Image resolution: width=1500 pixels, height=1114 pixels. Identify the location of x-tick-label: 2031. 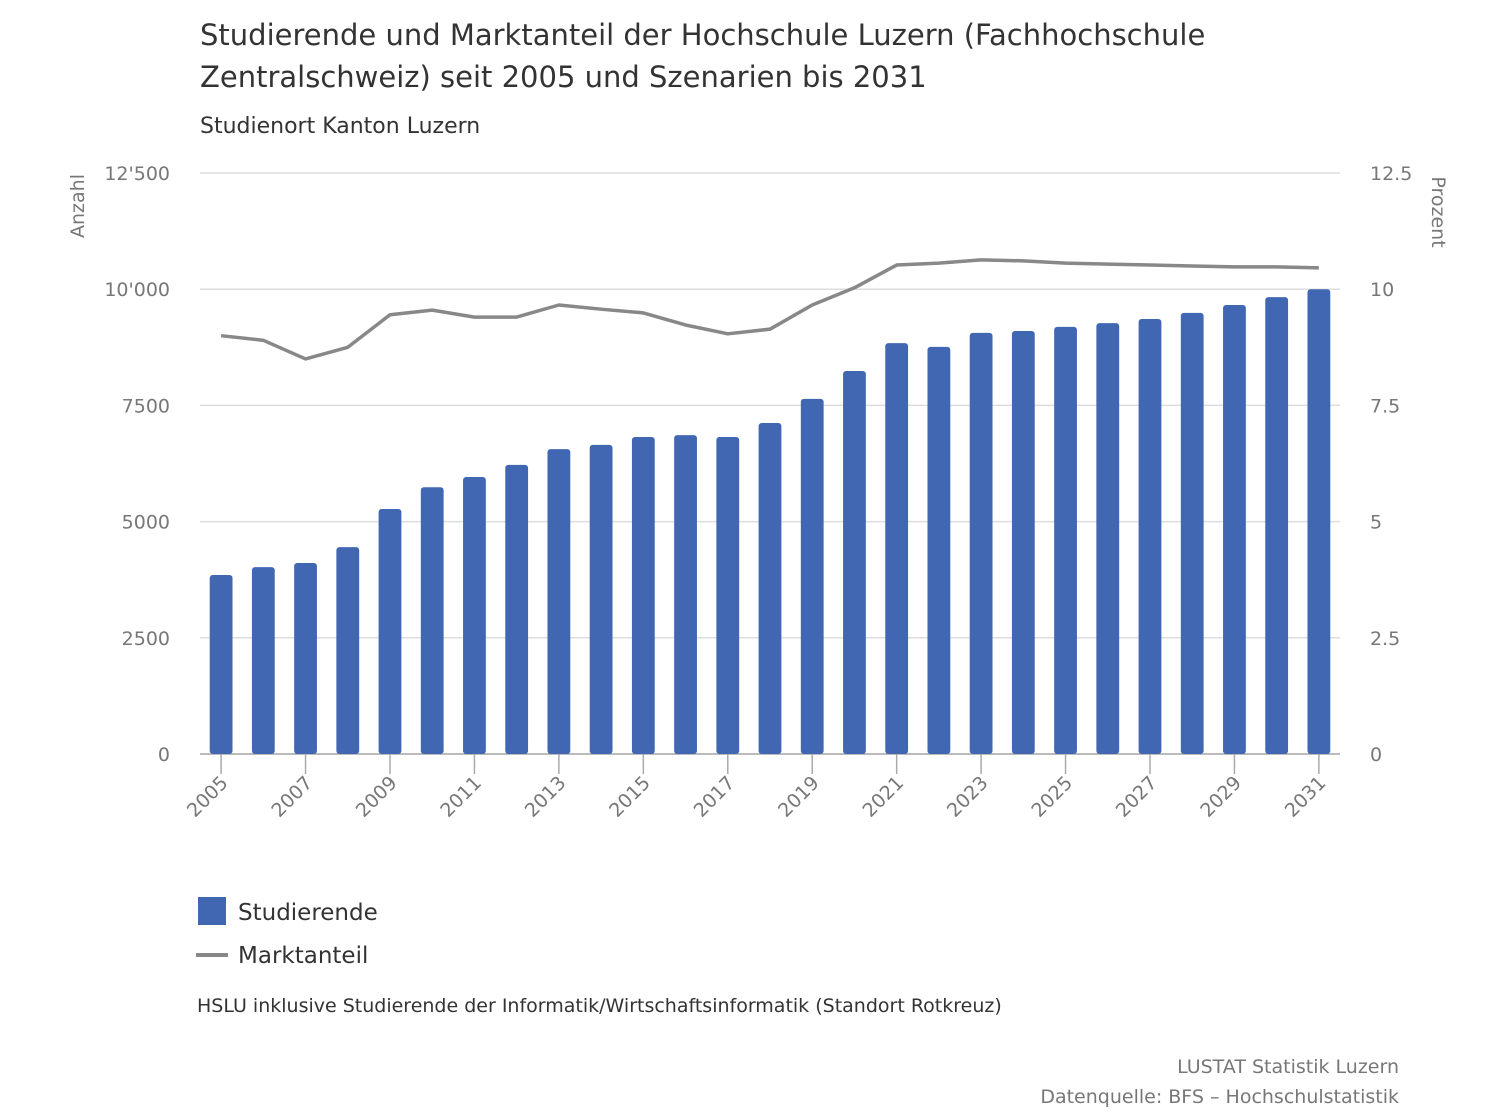
(1306, 797).